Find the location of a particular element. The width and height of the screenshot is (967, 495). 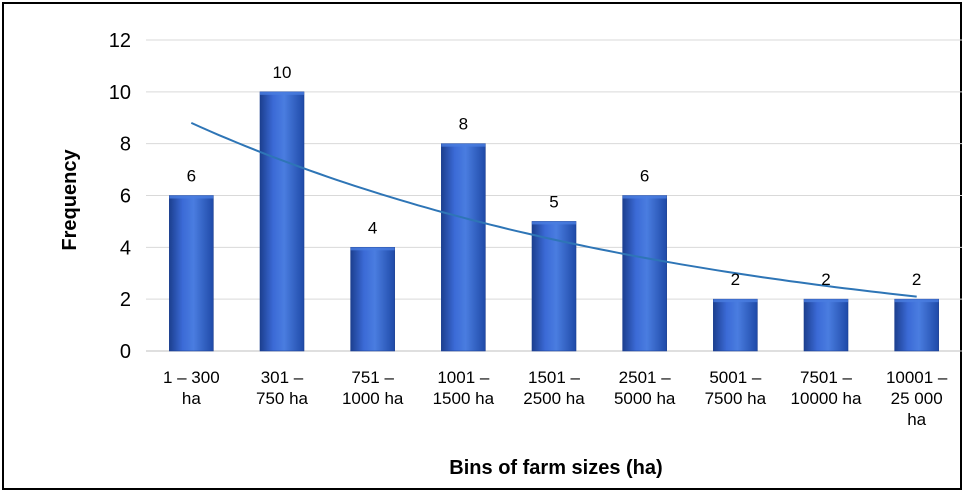

y-tick-label: 2 is located at coordinates (125, 300).